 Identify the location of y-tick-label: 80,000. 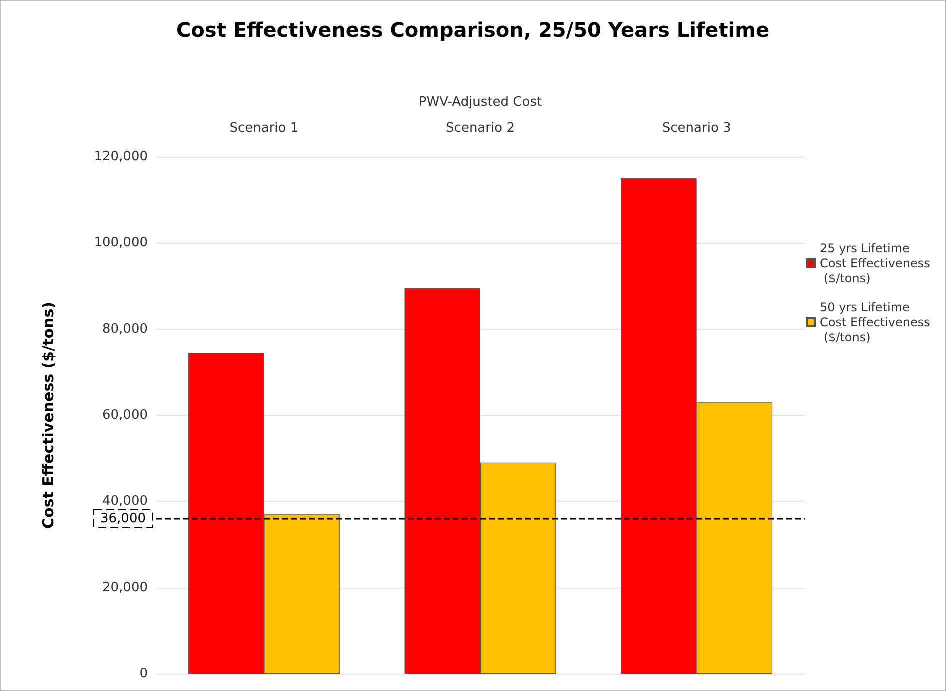
(125, 329).